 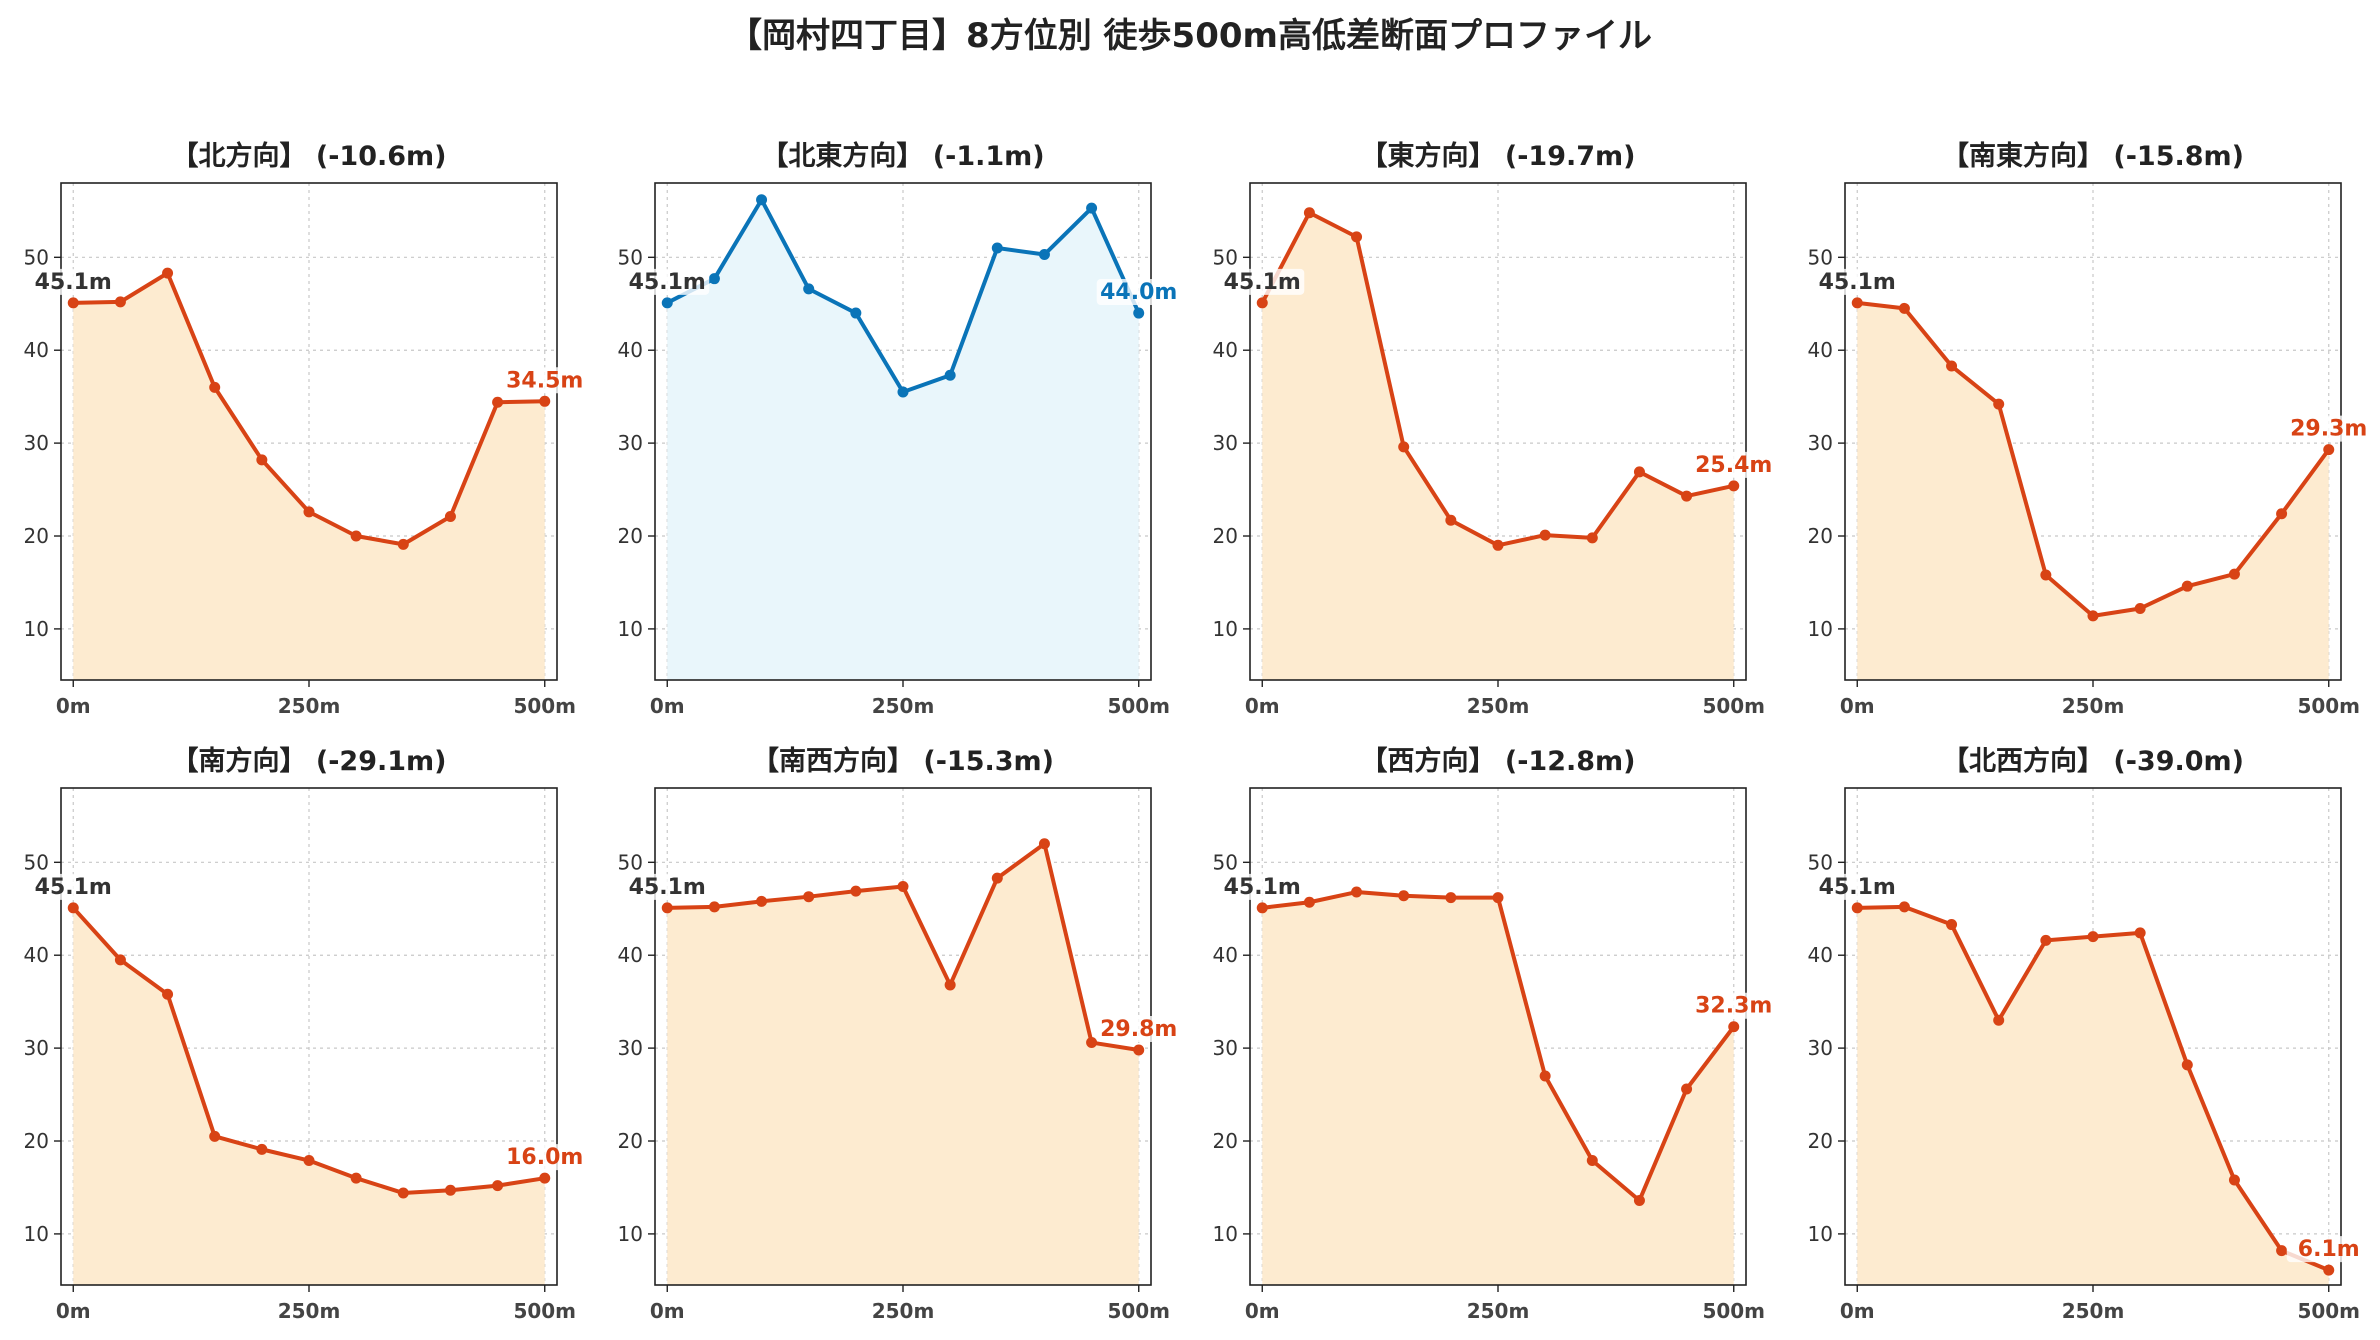 What do you see at coordinates (308, 156) in the screenshot?
I see `panel-title: 【北方向】 (-10.6m)` at bounding box center [308, 156].